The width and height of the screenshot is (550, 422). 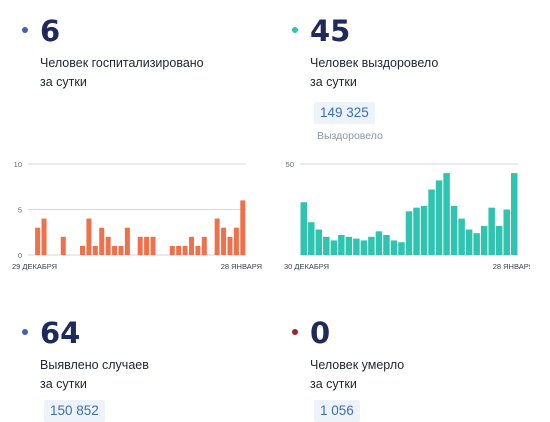 I want to click on recovered-total: 149 325, so click(x=344, y=113).